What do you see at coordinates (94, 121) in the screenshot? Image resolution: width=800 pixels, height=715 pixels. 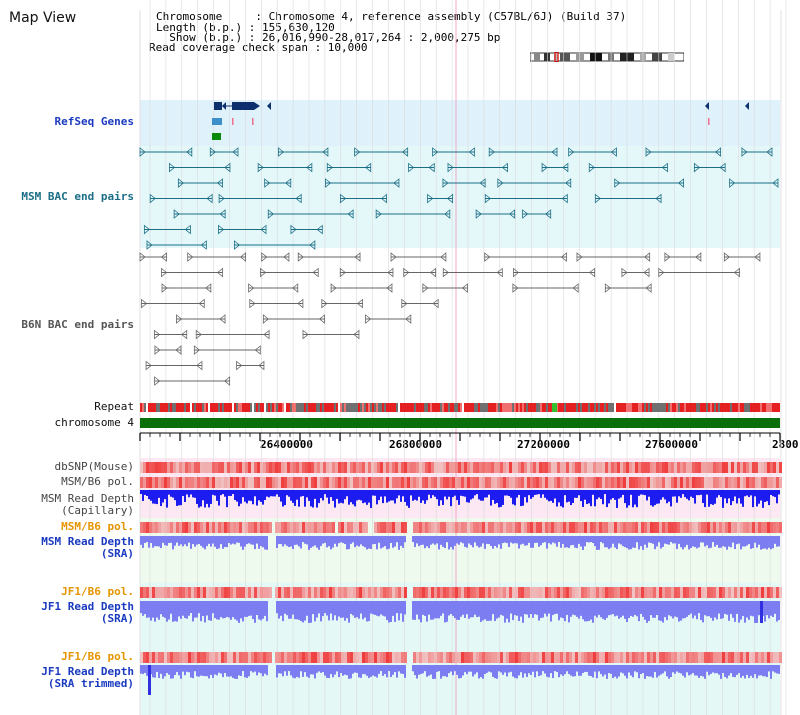 I see `track-label-refseq: RefSeq Genes` at bounding box center [94, 121].